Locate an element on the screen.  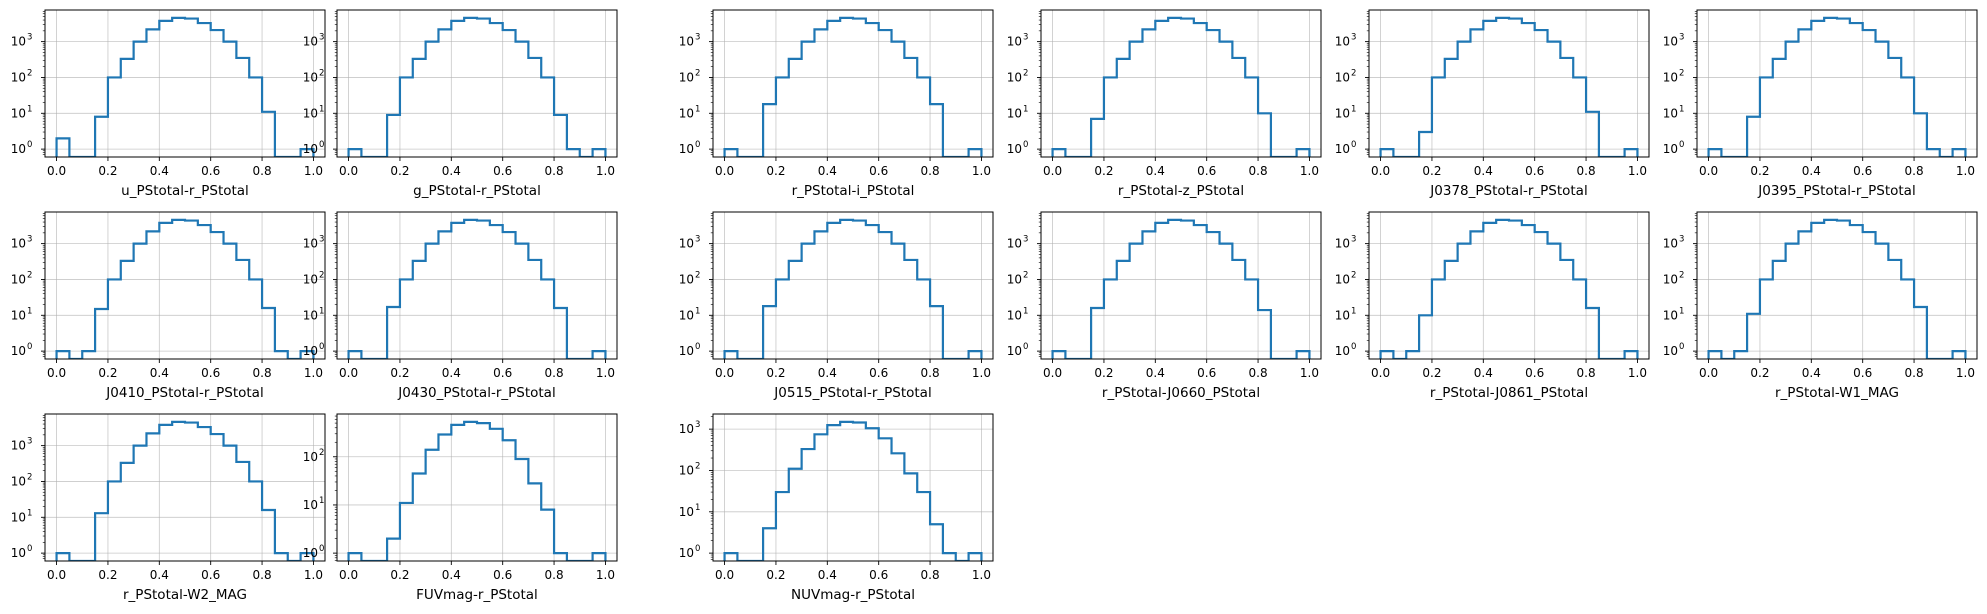
x-axis-label: J0410_PStotal-r_PStotal is located at coordinates (184, 393).